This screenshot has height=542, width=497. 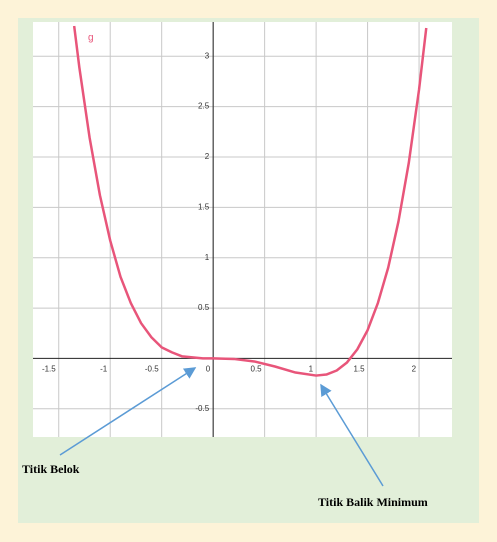 I want to click on y-tick-label: 0.5, so click(x=204, y=307).